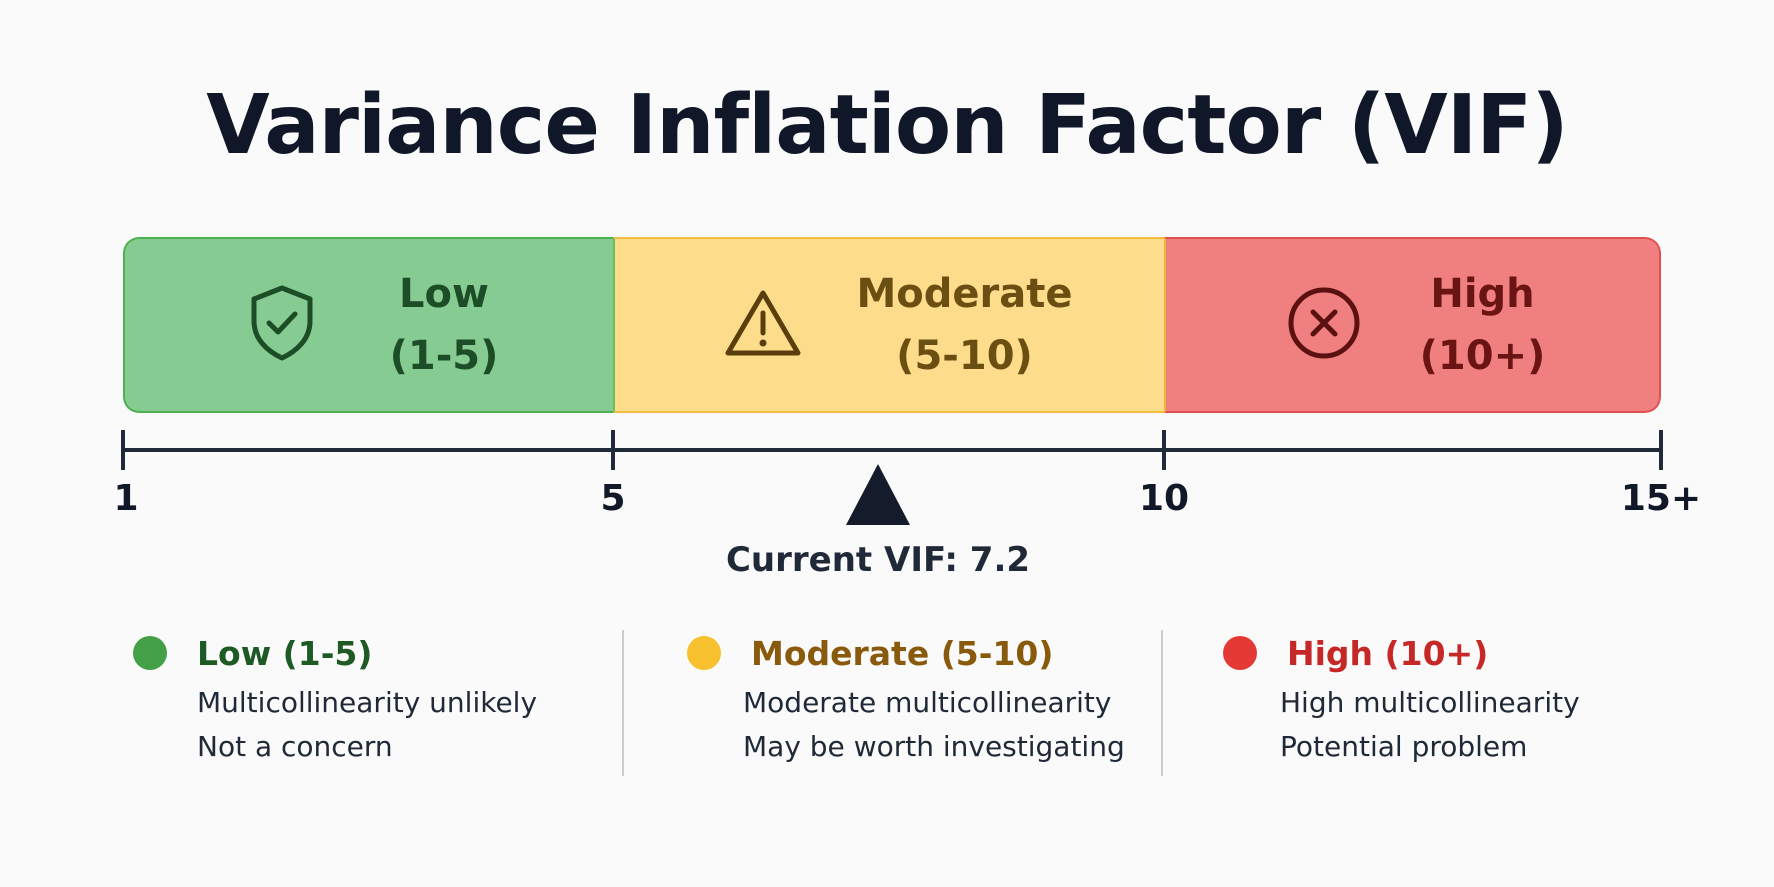 The width and height of the screenshot is (1774, 887). I want to click on axis-tick-label-5: 5, so click(613, 498).